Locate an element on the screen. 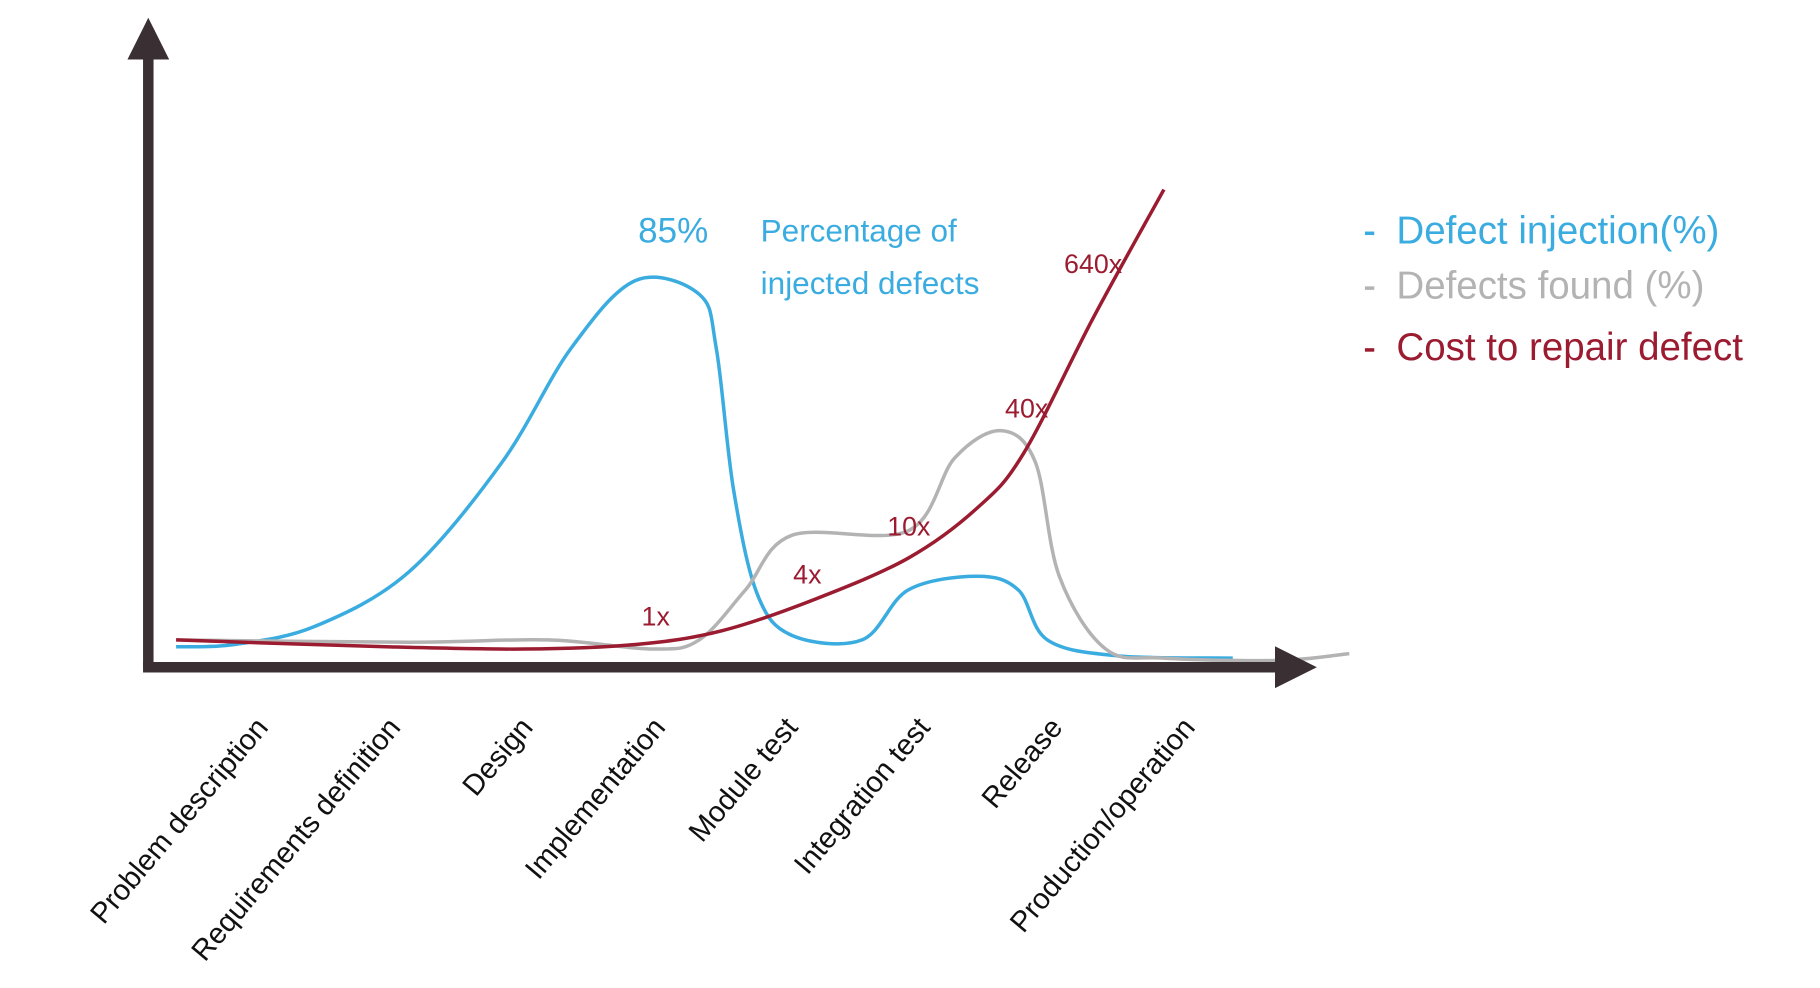  annotation: Percentage of is located at coordinates (859, 231).